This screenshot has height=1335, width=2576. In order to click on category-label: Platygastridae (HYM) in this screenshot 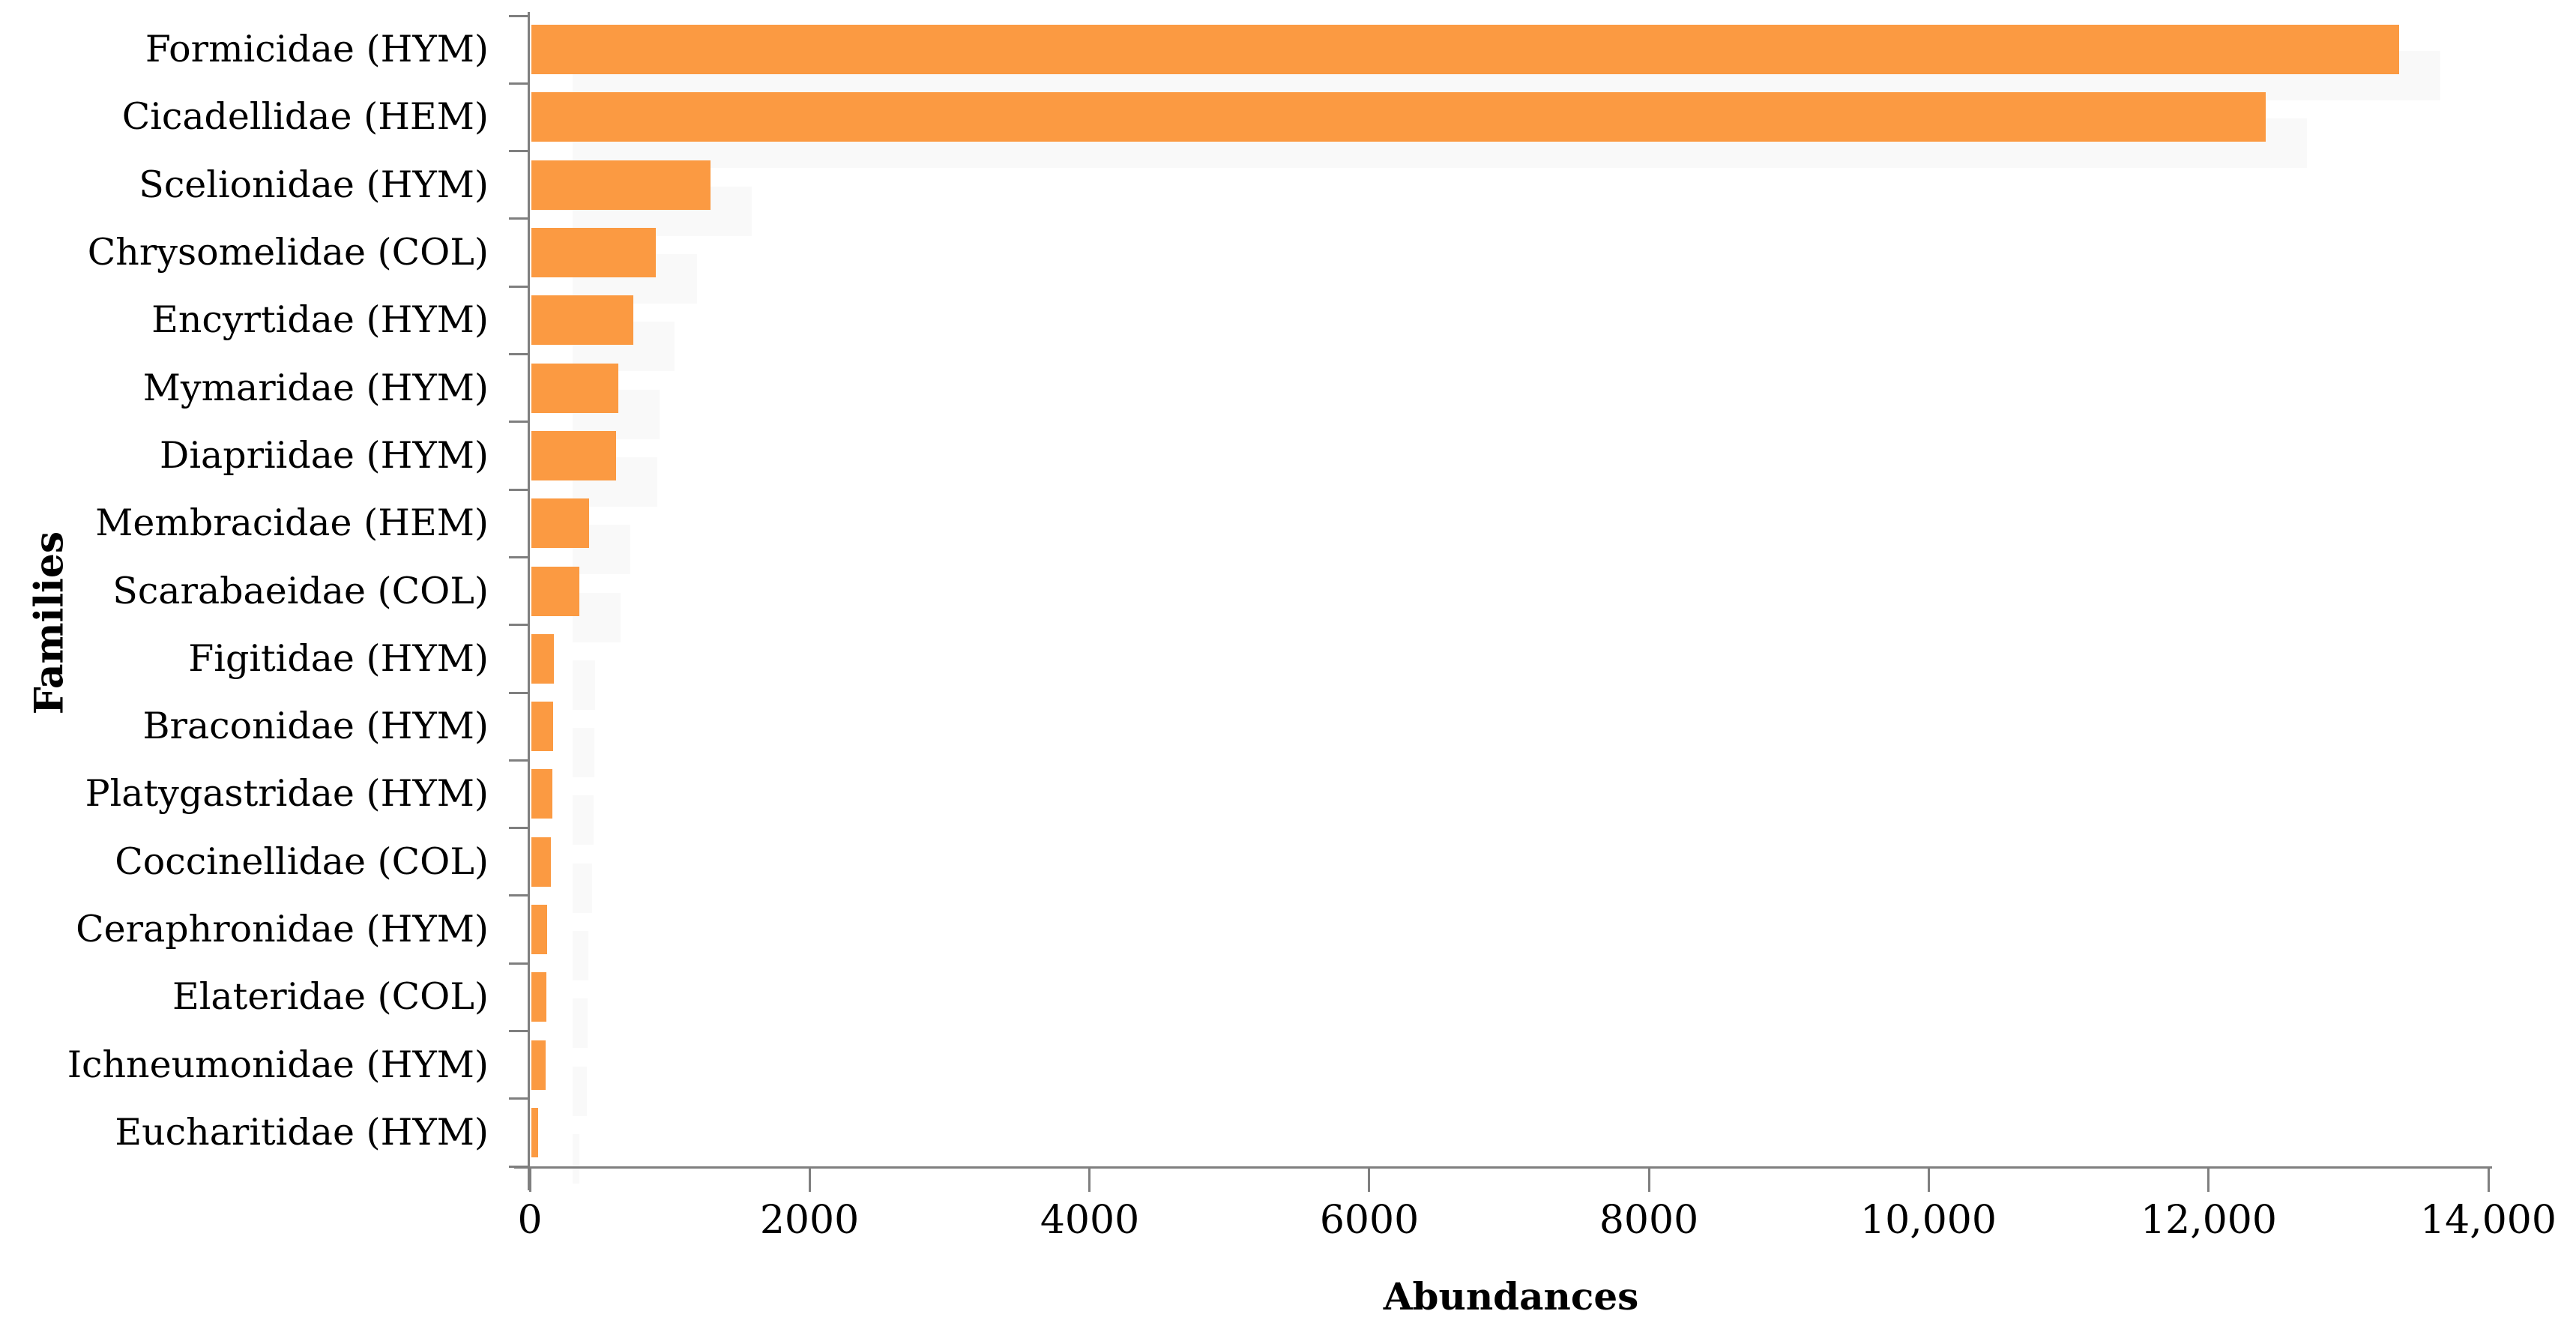, I will do `click(287, 794)`.